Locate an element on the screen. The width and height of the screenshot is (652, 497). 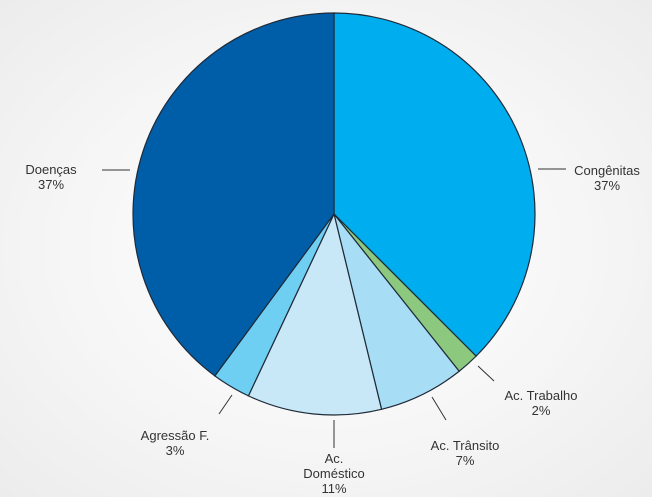
leader-line-ac-trabalho is located at coordinates (486, 373).